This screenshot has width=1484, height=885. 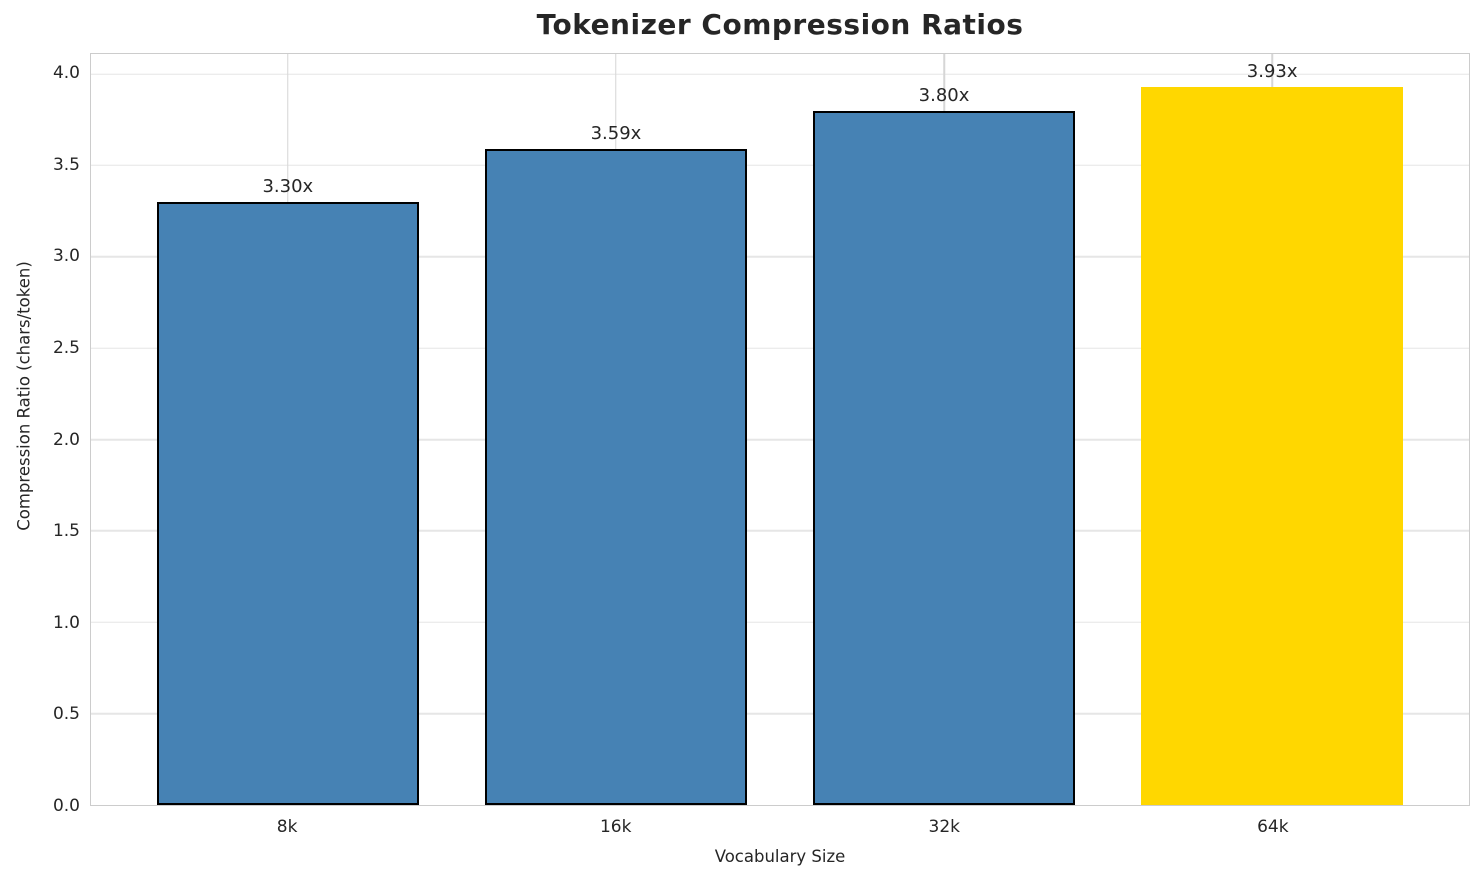 What do you see at coordinates (24, 396) in the screenshot?
I see `y-axis-label: Compression Ratio (chars/token)` at bounding box center [24, 396].